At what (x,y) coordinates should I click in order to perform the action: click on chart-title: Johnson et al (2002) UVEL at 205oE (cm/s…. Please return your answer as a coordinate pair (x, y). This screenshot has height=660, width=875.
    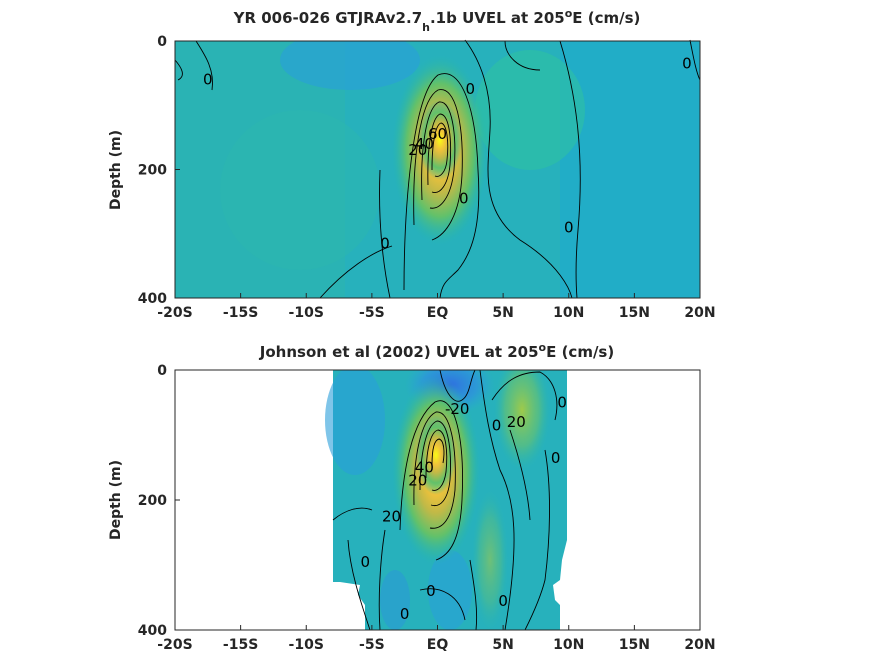
    Looking at the image, I should click on (436, 351).